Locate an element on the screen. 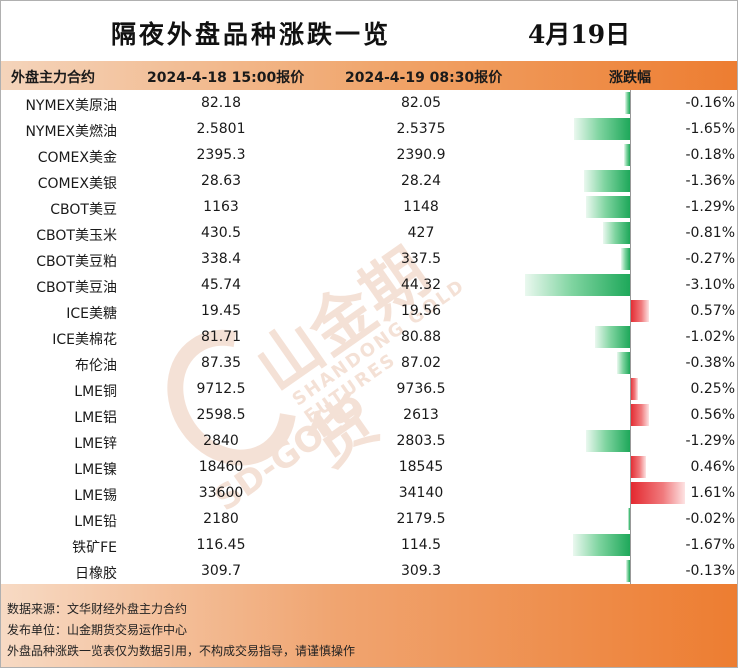  price-0419: 18545 is located at coordinates (421, 467).